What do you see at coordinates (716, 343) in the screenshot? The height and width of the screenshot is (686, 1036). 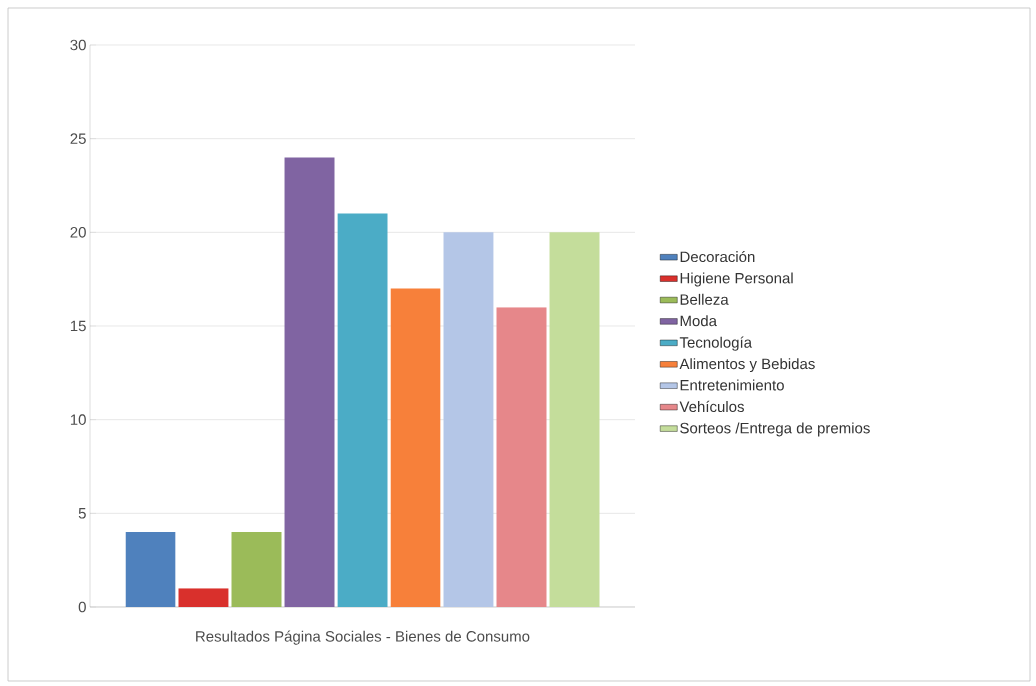 I see `legend-label: Tecnología` at bounding box center [716, 343].